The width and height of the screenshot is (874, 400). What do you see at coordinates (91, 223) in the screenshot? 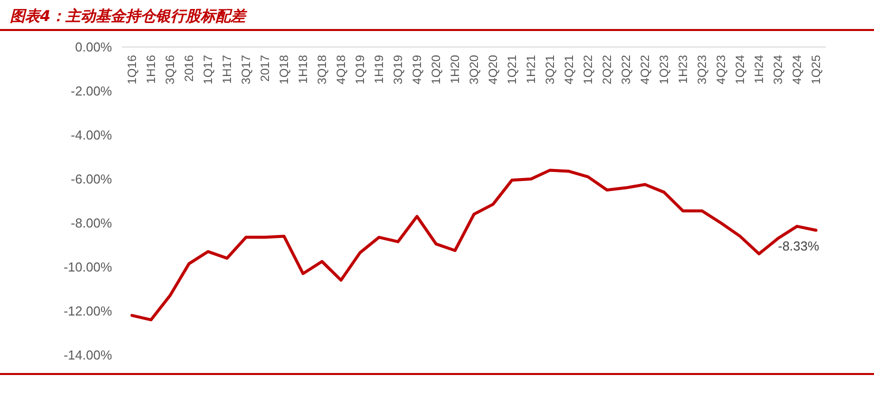
I see `y-tick-label: -8.00%` at bounding box center [91, 223].